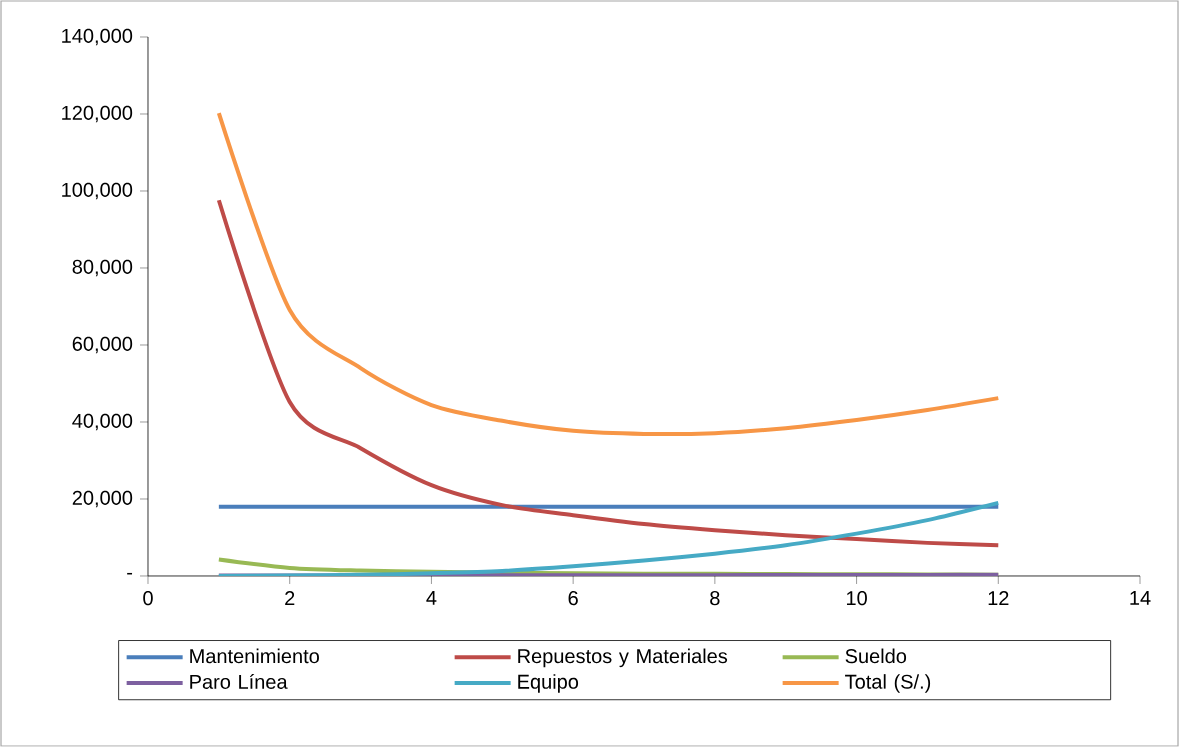 The width and height of the screenshot is (1179, 747). What do you see at coordinates (1140, 598) in the screenshot?
I see `x-tick-label: 14` at bounding box center [1140, 598].